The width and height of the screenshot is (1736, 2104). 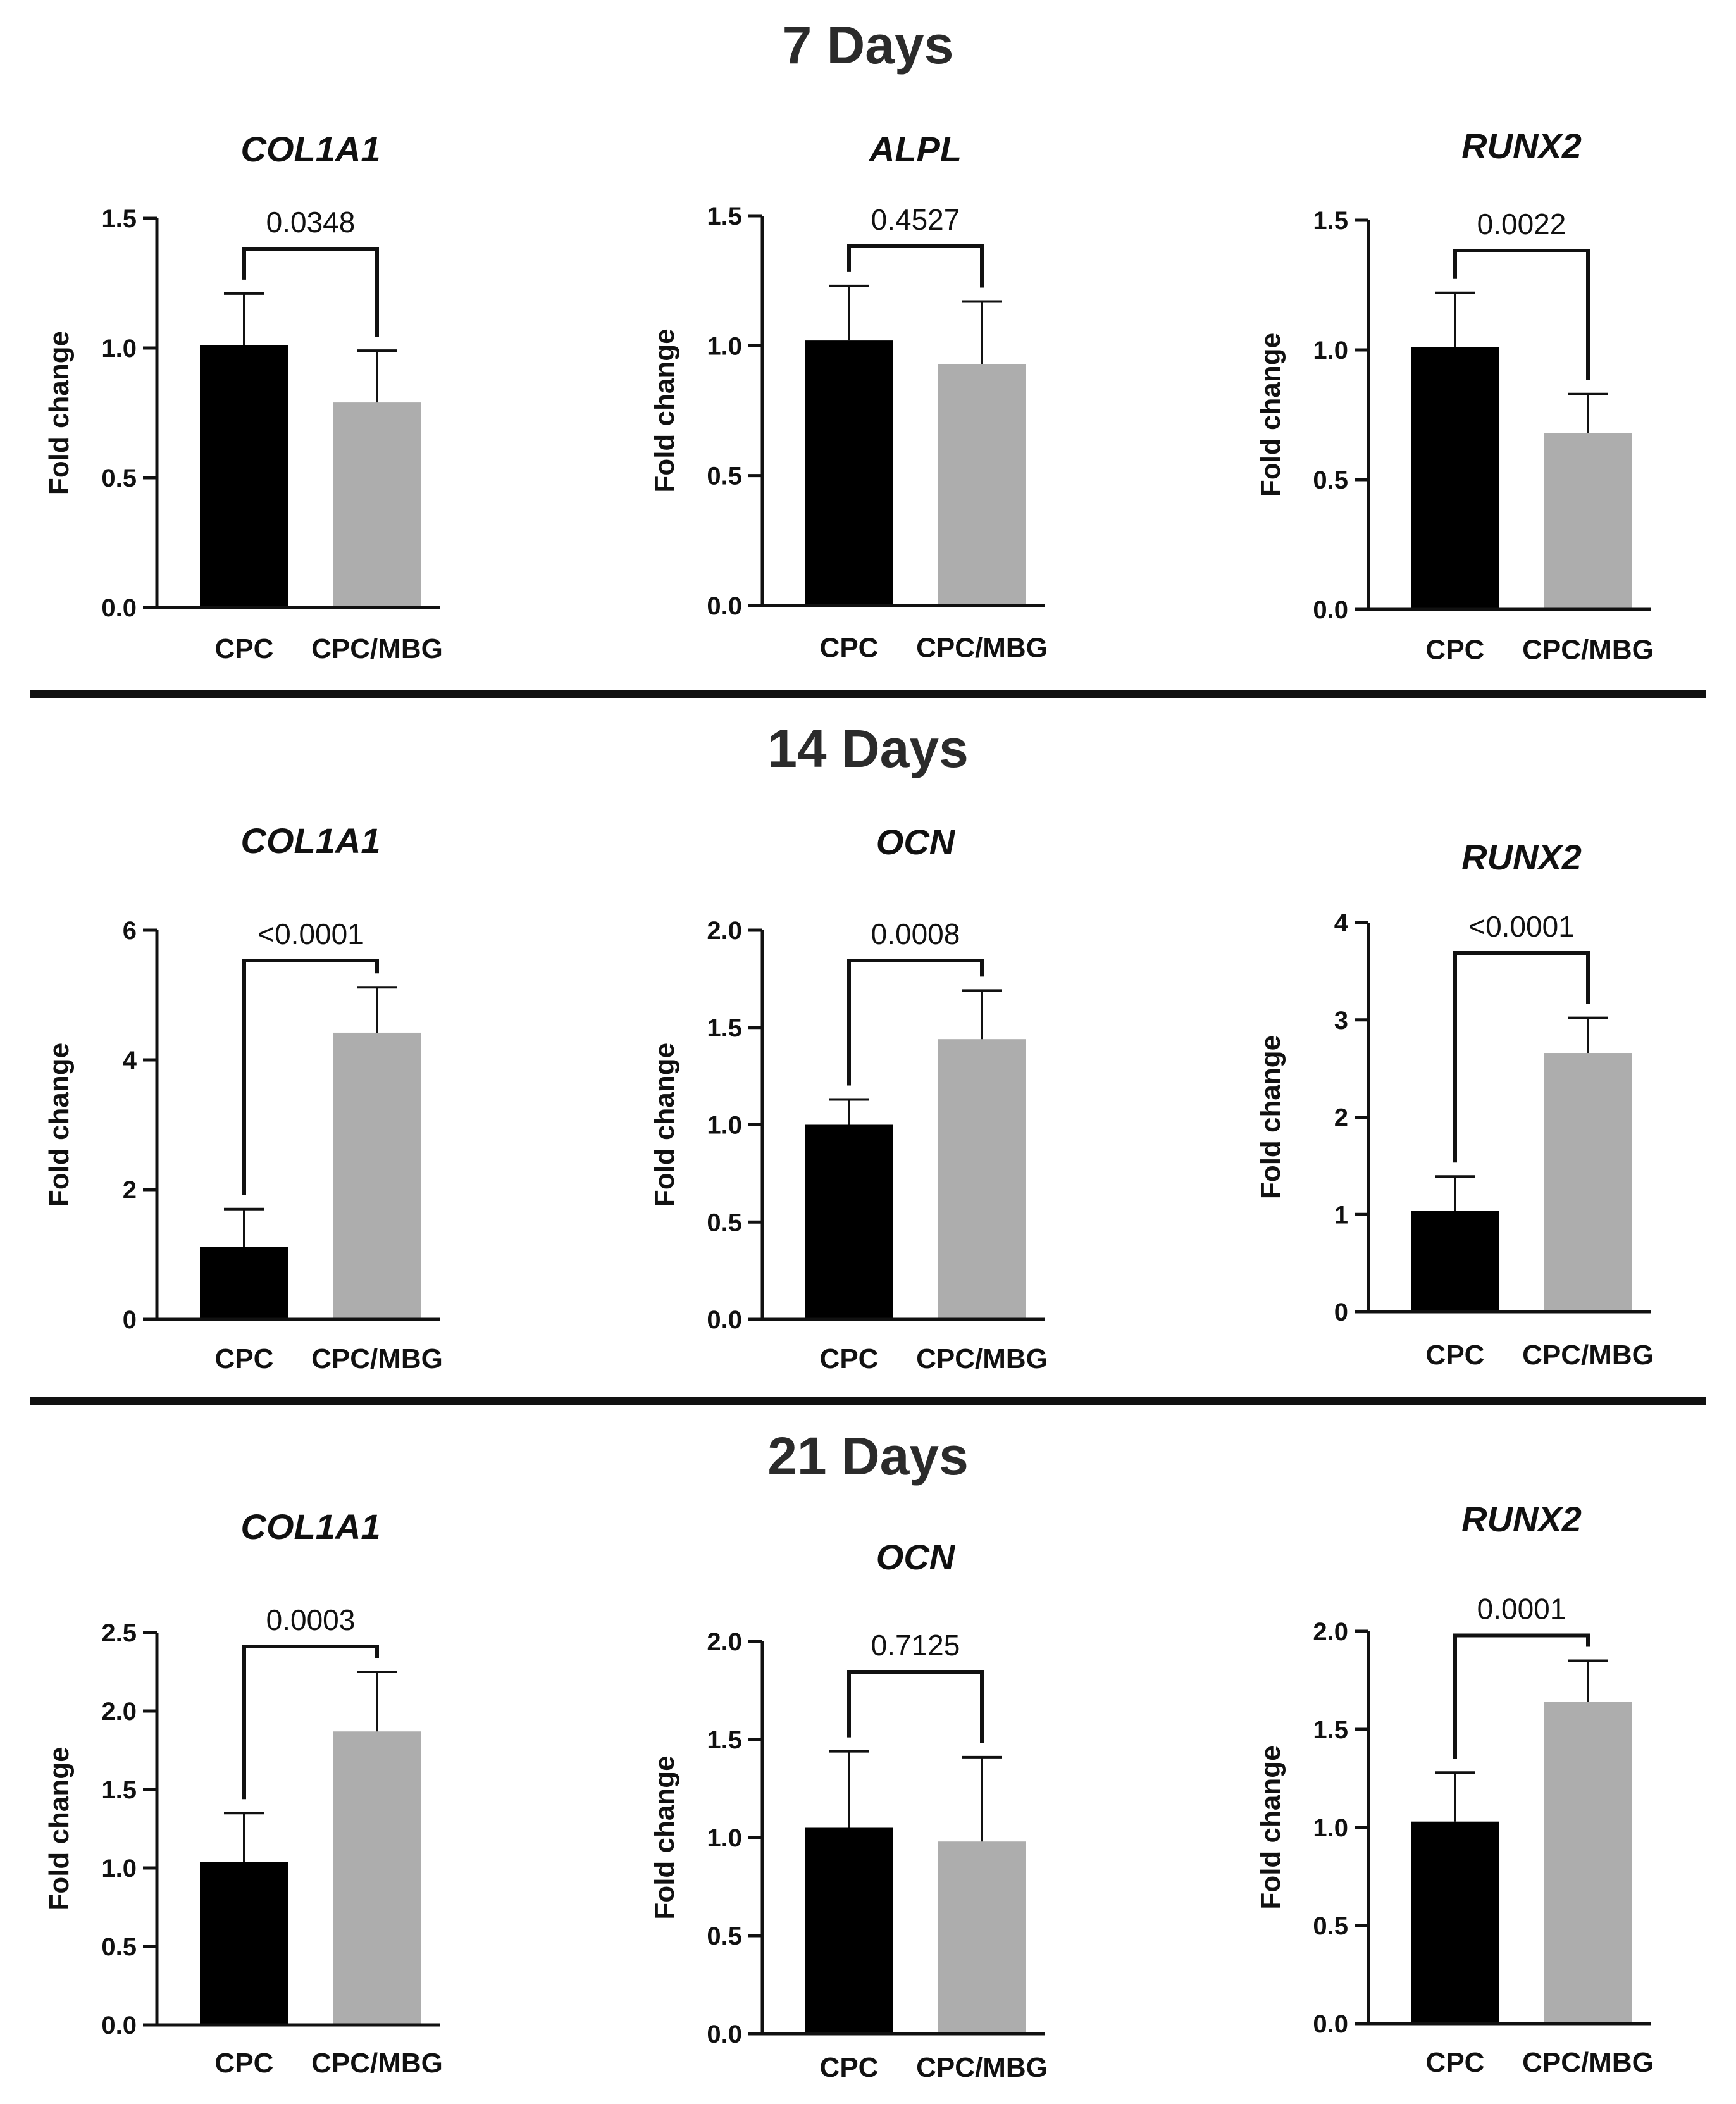 What do you see at coordinates (130, 931) in the screenshot?
I see `y-tick-label: 6` at bounding box center [130, 931].